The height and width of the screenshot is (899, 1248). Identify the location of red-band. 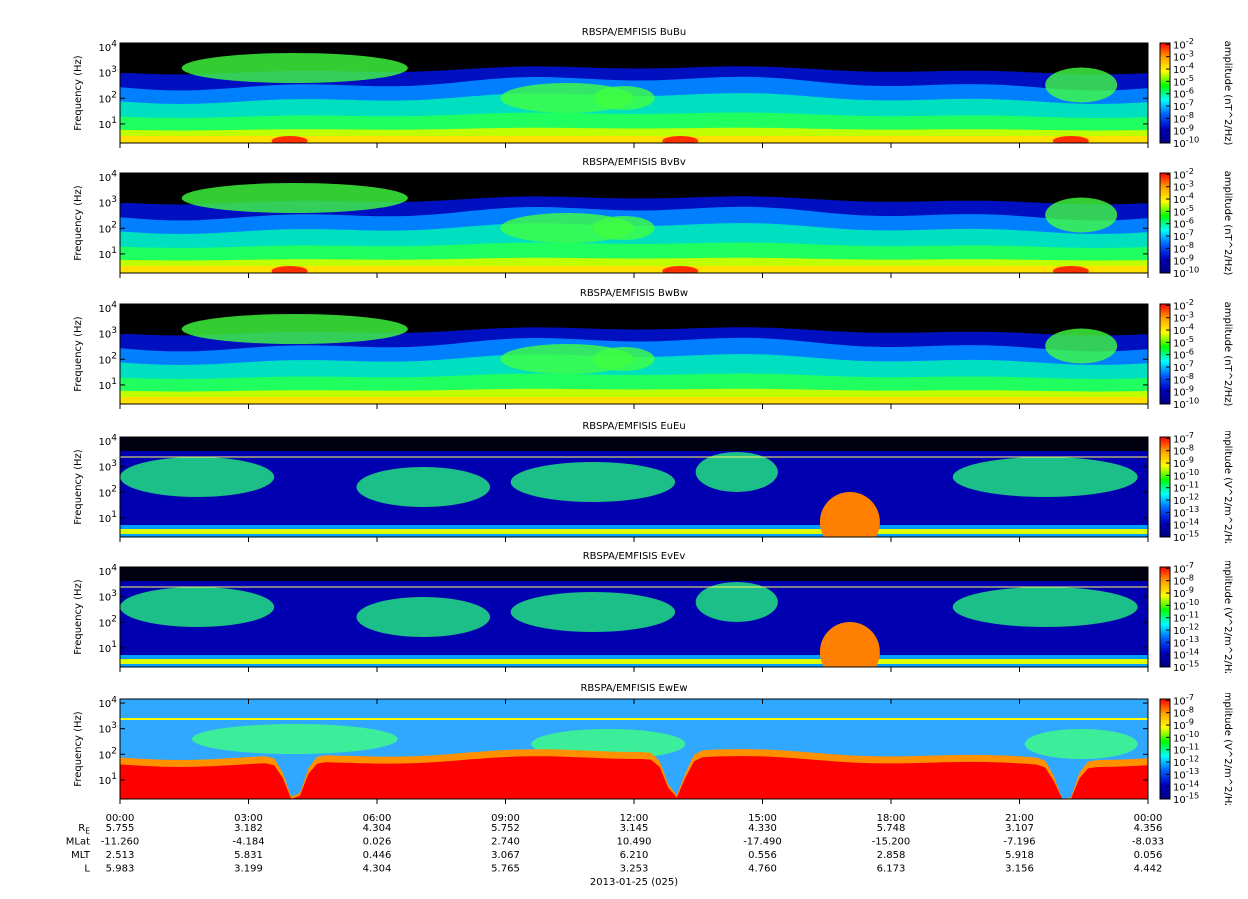
(634, 777).